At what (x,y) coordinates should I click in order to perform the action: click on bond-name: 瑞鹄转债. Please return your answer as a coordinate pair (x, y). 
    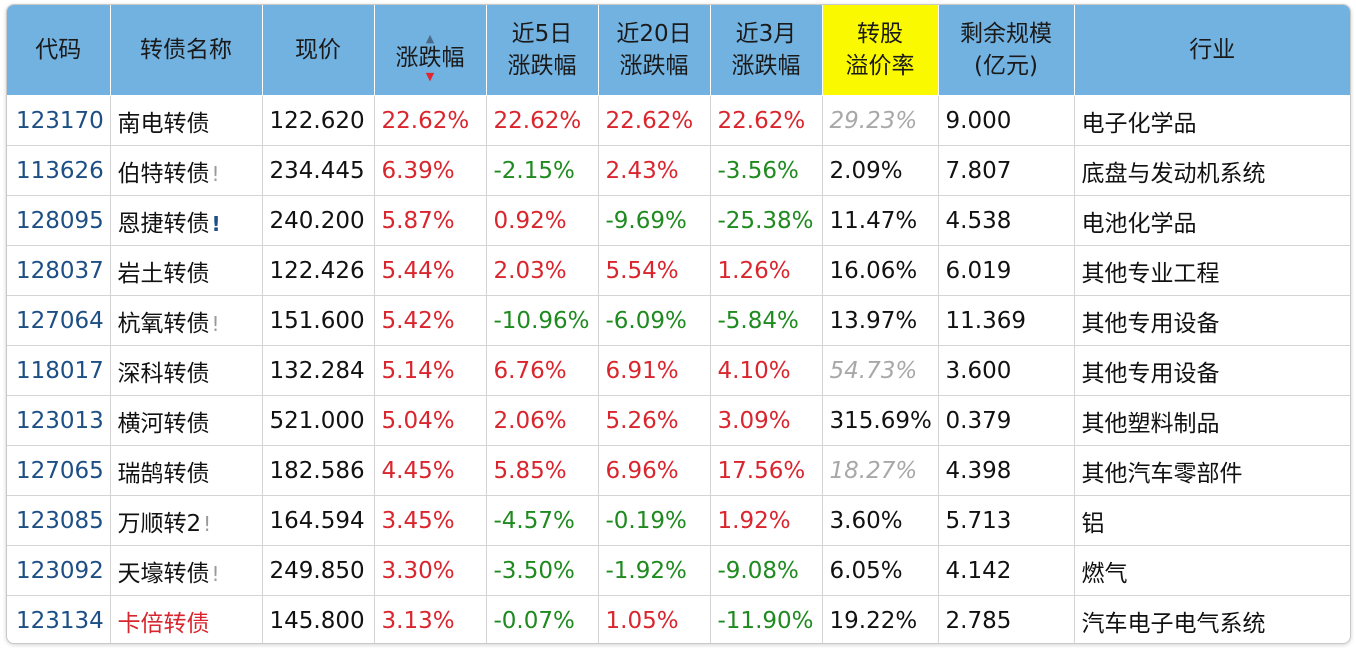
    Looking at the image, I should click on (163, 473).